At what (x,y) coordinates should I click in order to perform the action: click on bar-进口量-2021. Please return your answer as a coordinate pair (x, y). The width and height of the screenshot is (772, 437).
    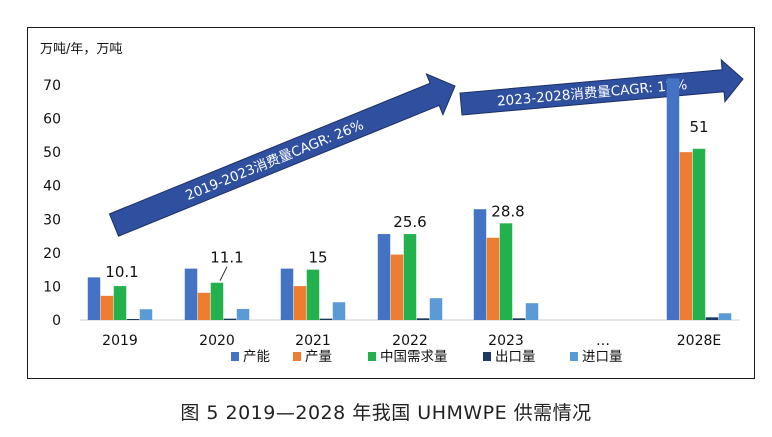
    Looking at the image, I should click on (339, 311).